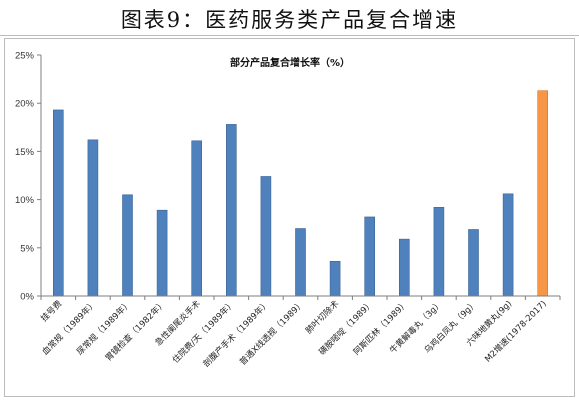 This screenshot has height=401, width=579. Describe the element at coordinates (27, 248) in the screenshot. I see `y-tick-label: 5%` at that location.